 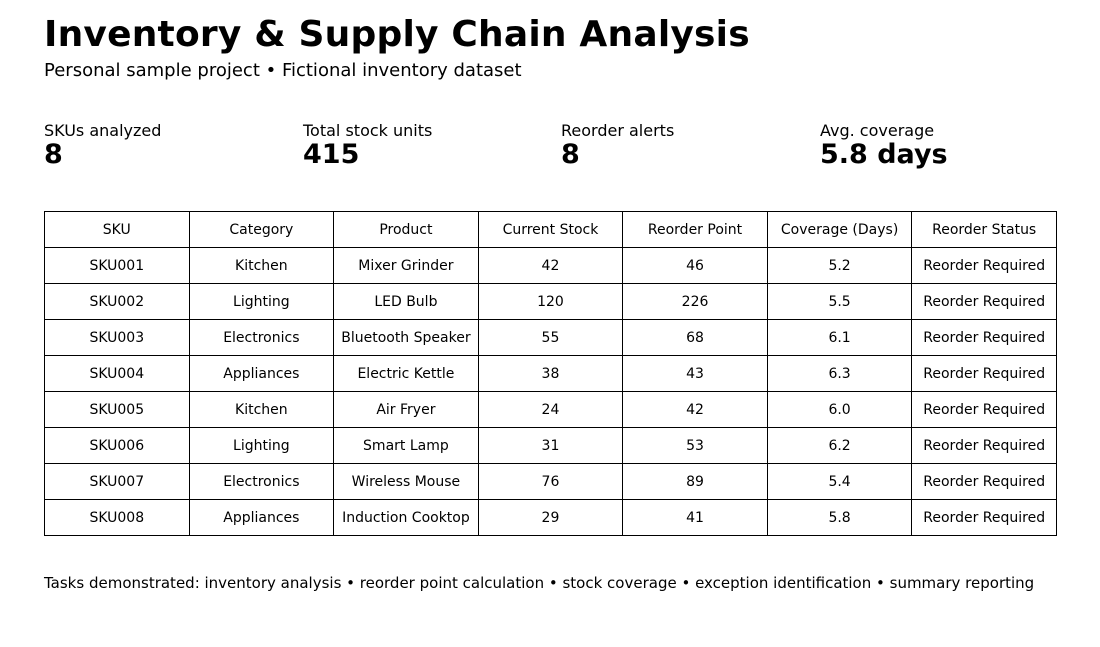 I want to click on column-header-product: Product, so click(x=406, y=229).